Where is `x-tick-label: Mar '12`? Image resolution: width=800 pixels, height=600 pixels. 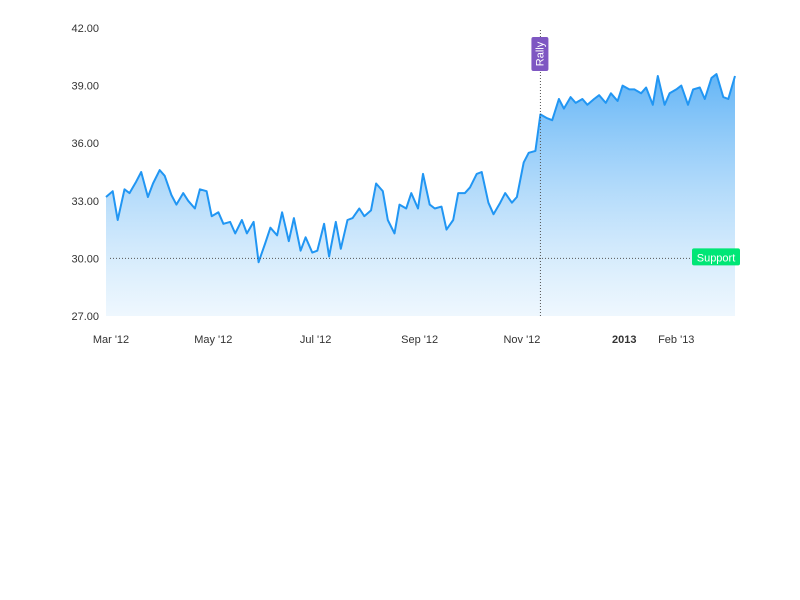 x-tick-label: Mar '12 is located at coordinates (111, 340).